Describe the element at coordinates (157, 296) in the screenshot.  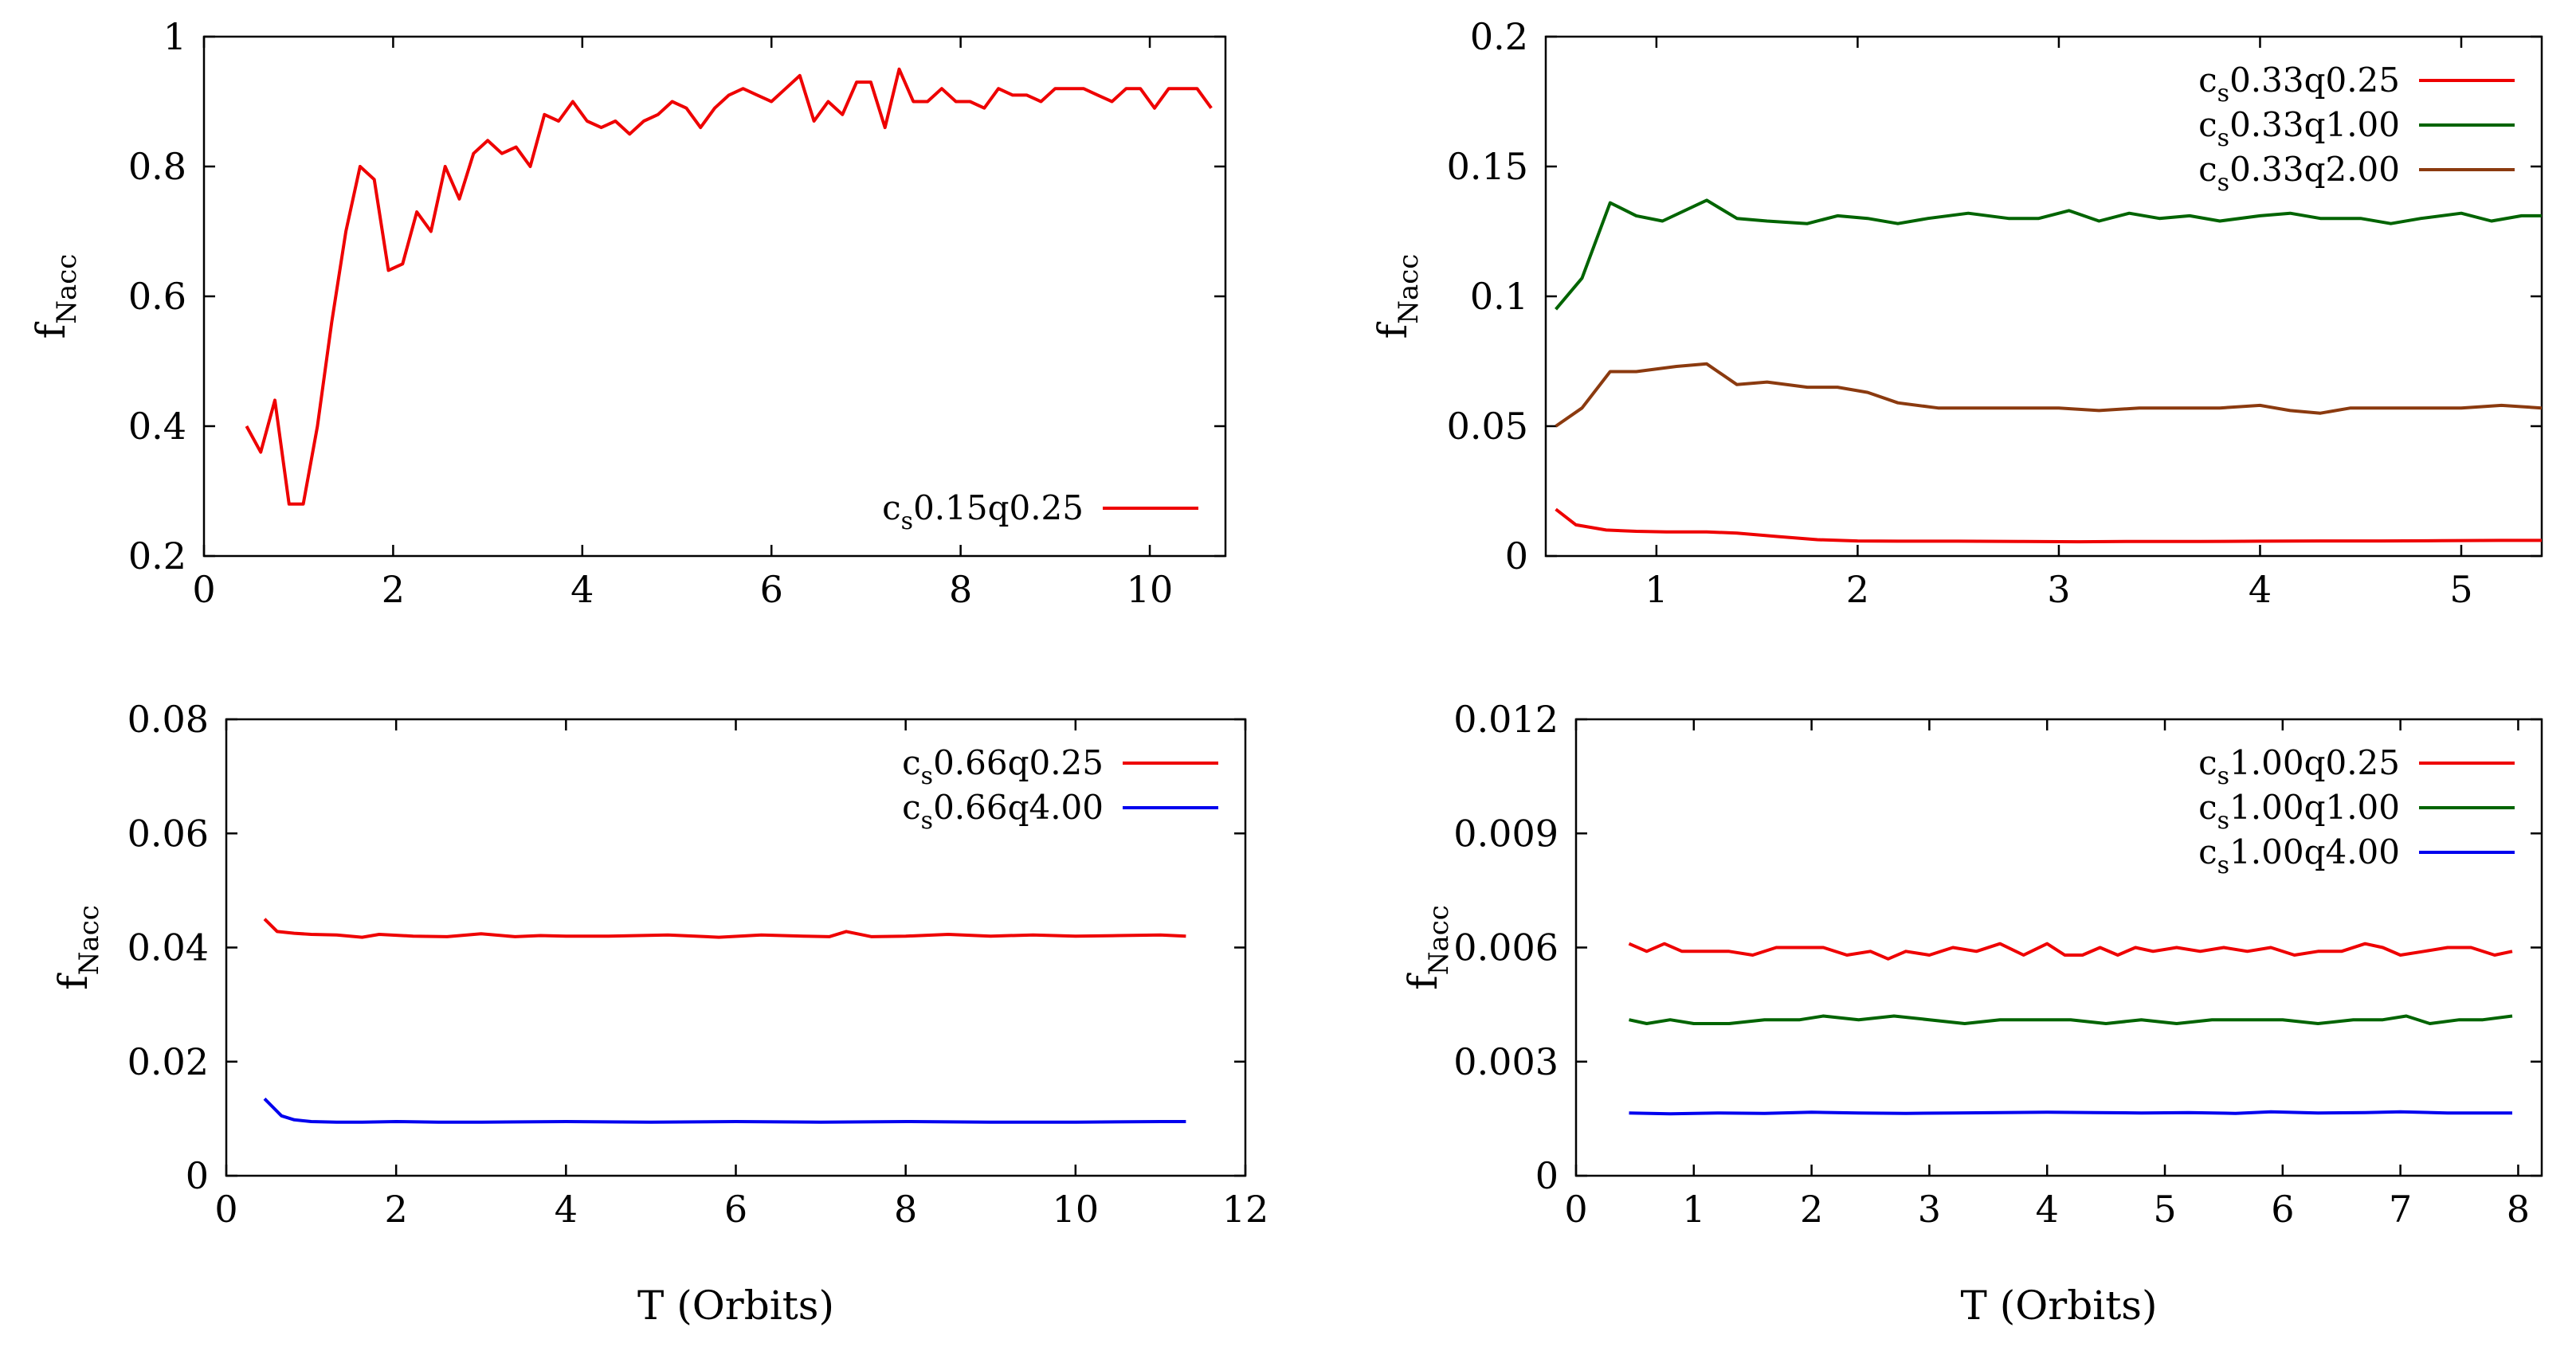
I see `y-tick-label: 0.6` at that location.